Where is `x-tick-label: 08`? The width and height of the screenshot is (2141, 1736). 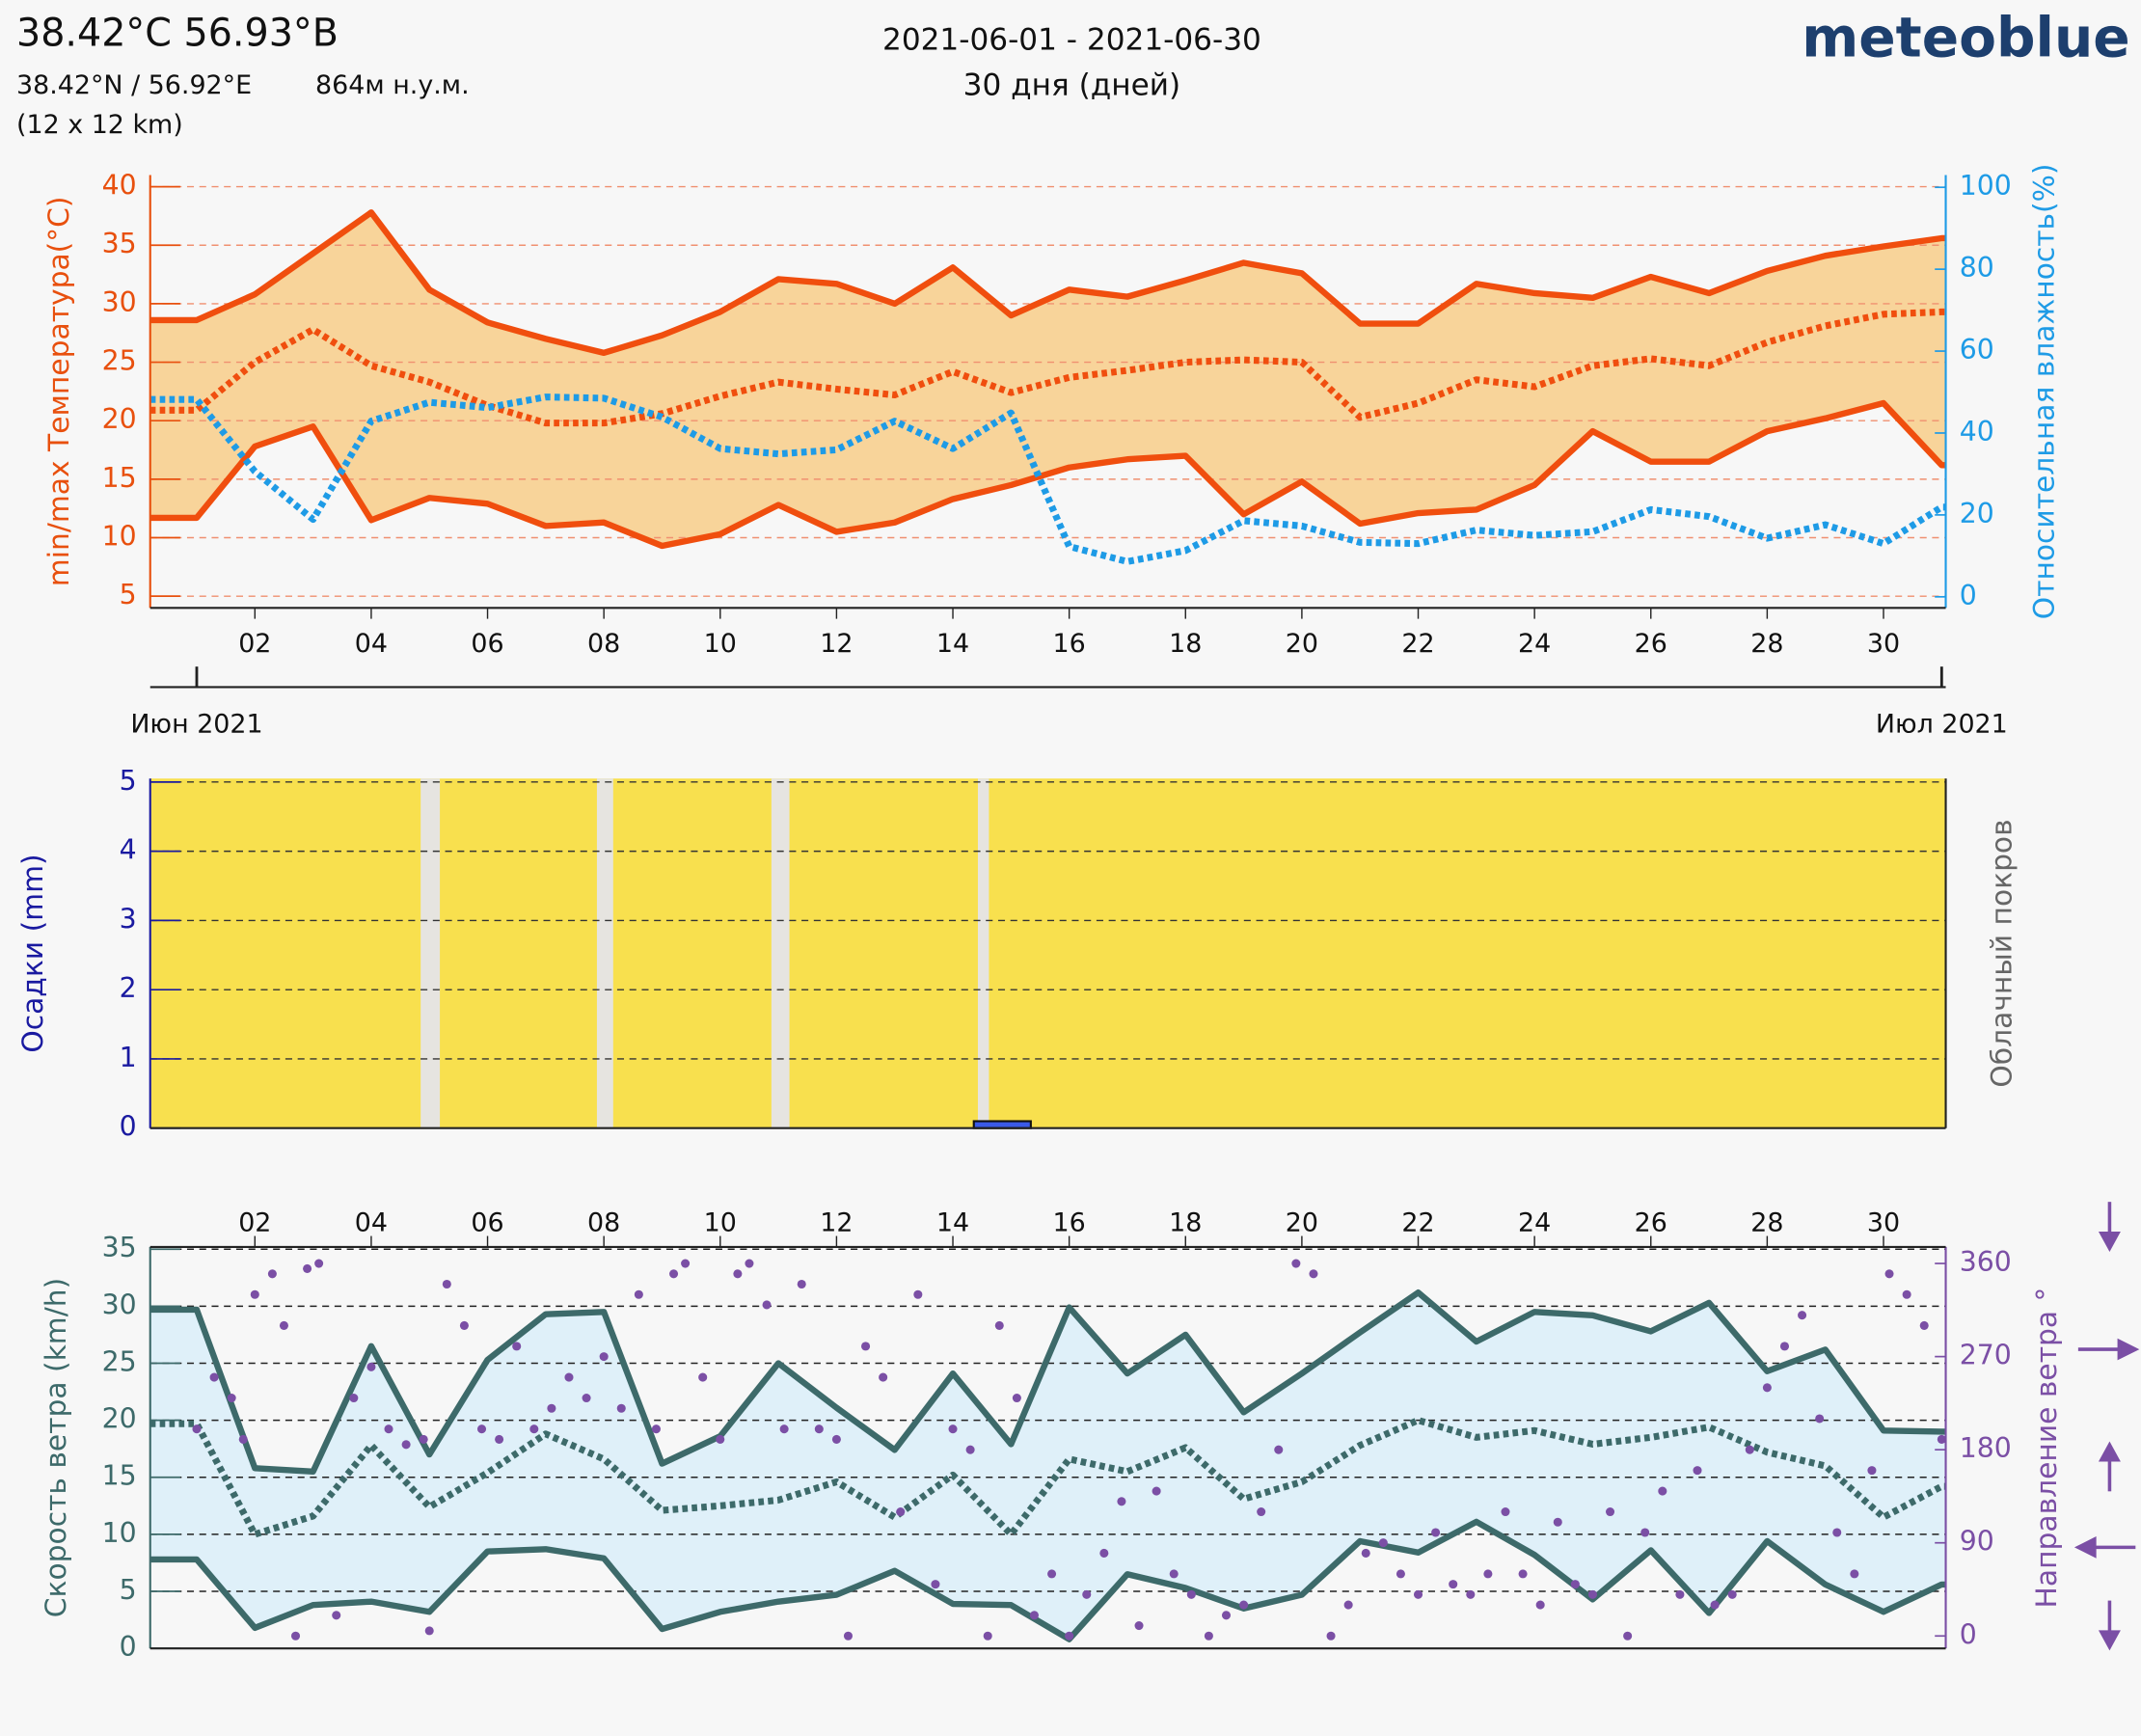
x-tick-label: 08 is located at coordinates (603, 644).